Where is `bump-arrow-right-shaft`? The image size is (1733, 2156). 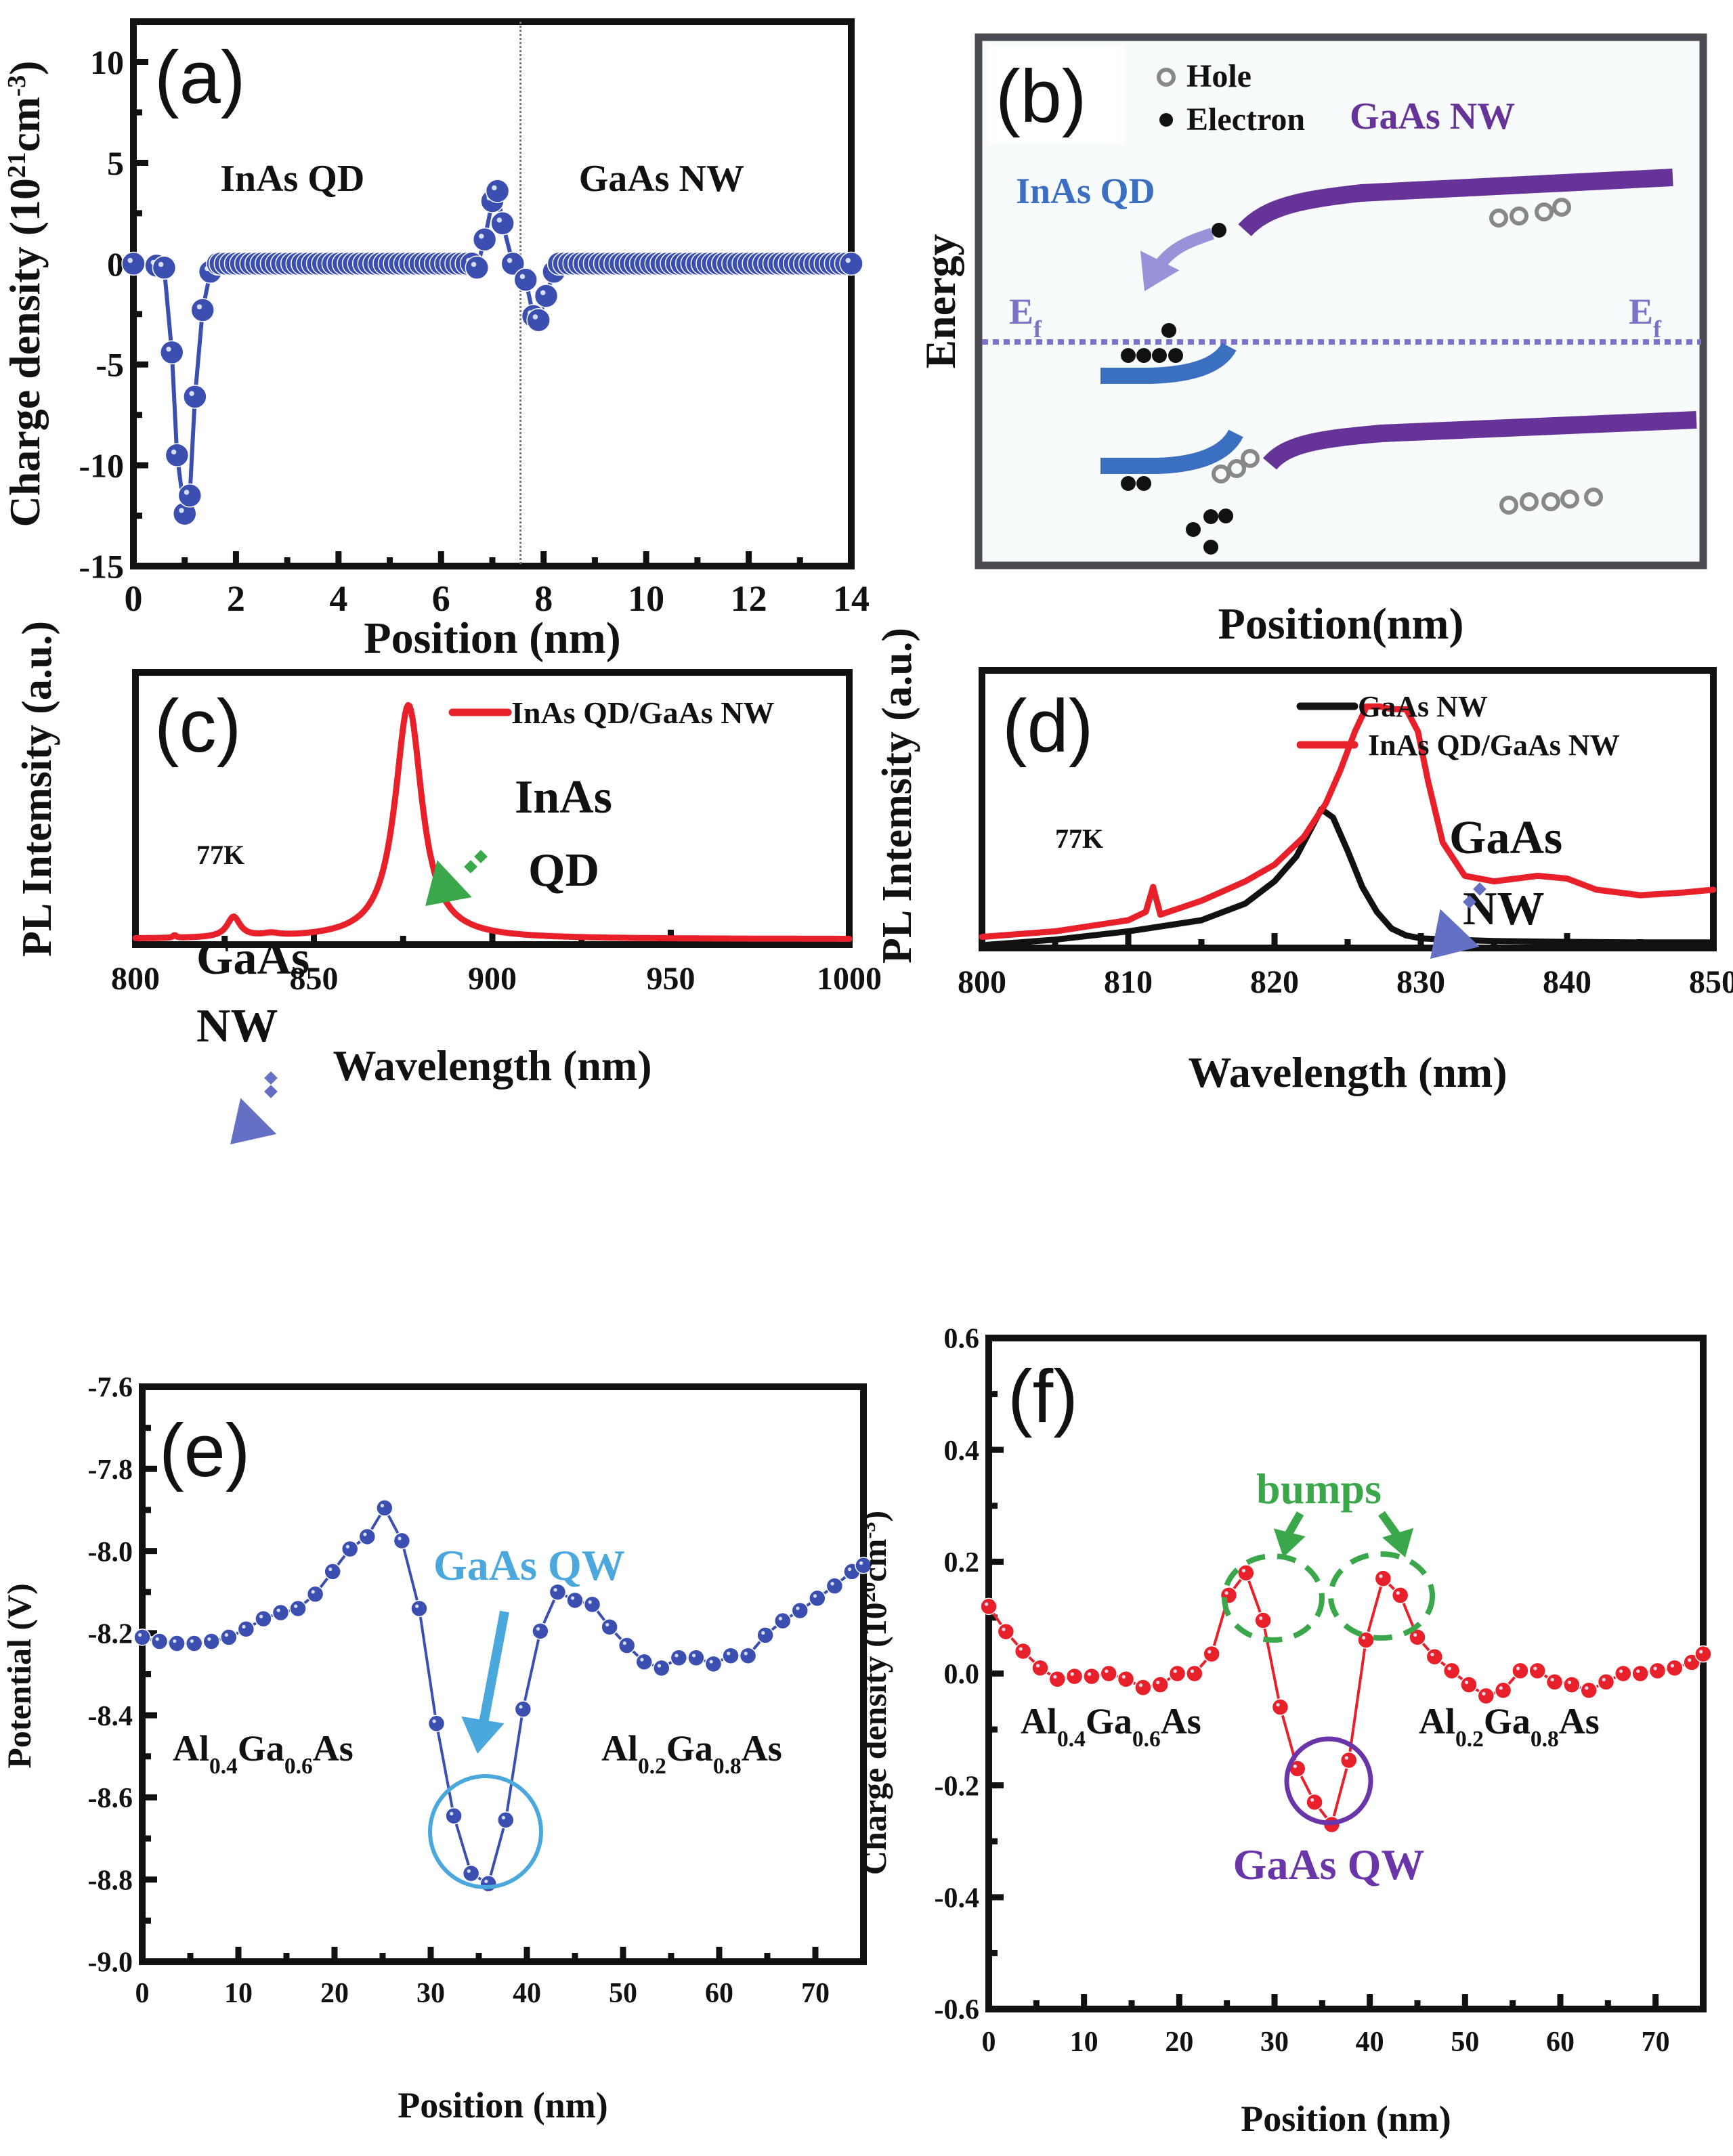
bump-arrow-right-shaft is located at coordinates (1390, 1525).